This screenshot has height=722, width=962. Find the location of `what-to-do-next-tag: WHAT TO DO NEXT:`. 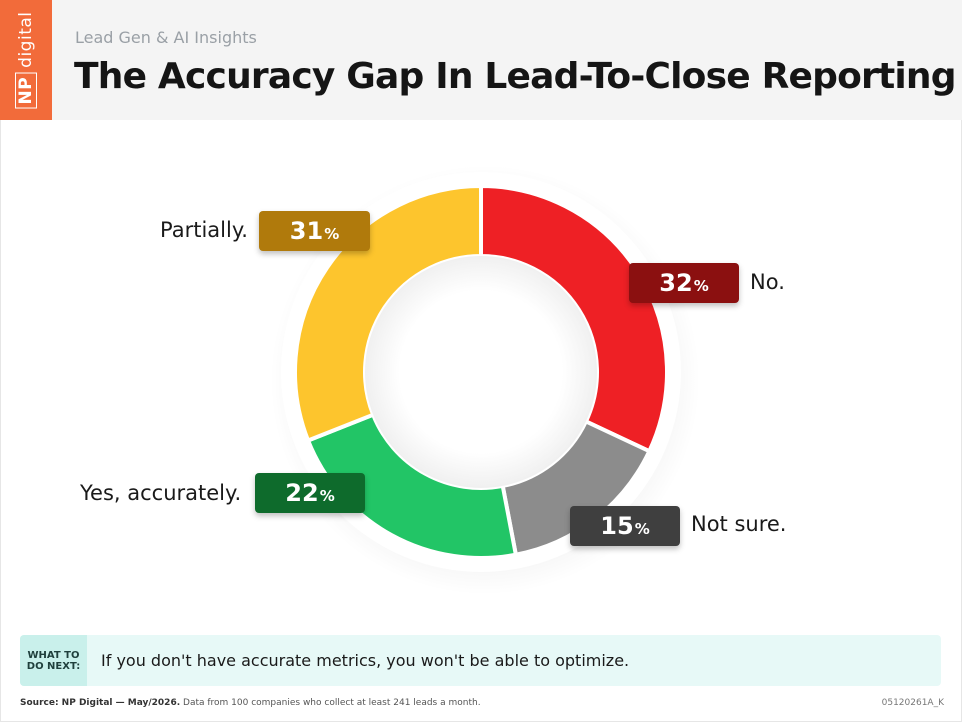

what-to-do-next-tag: WHAT TO DO NEXT: is located at coordinates (53, 660).